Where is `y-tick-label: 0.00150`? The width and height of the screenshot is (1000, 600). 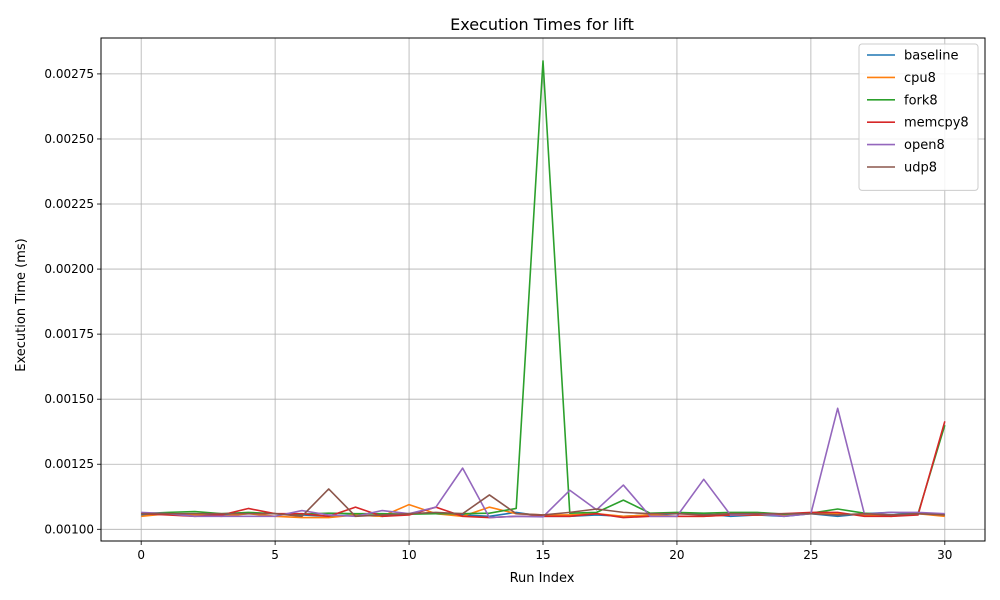 y-tick-label: 0.00150 is located at coordinates (69, 399).